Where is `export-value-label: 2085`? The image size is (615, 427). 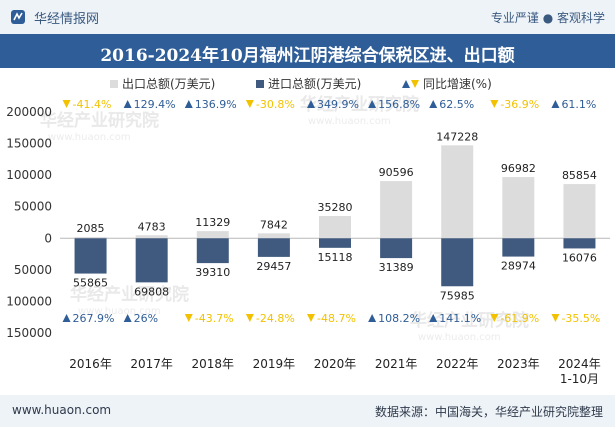
export-value-label: 2085 is located at coordinates (91, 228).